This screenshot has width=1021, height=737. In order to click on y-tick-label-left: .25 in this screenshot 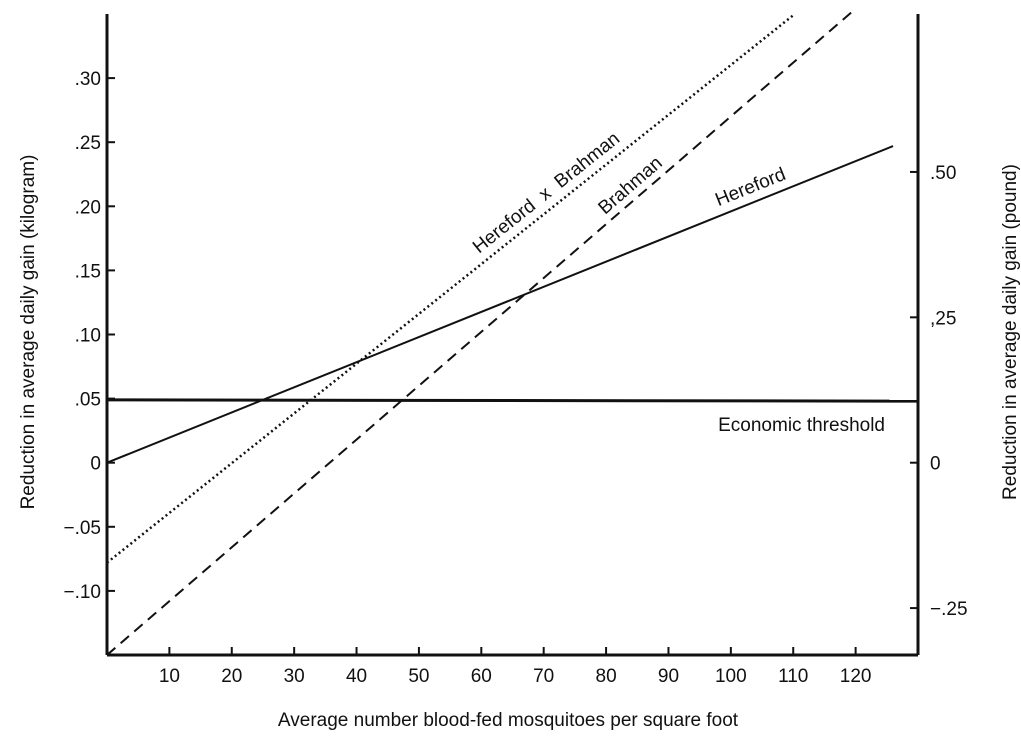, I will do `click(88, 143)`.